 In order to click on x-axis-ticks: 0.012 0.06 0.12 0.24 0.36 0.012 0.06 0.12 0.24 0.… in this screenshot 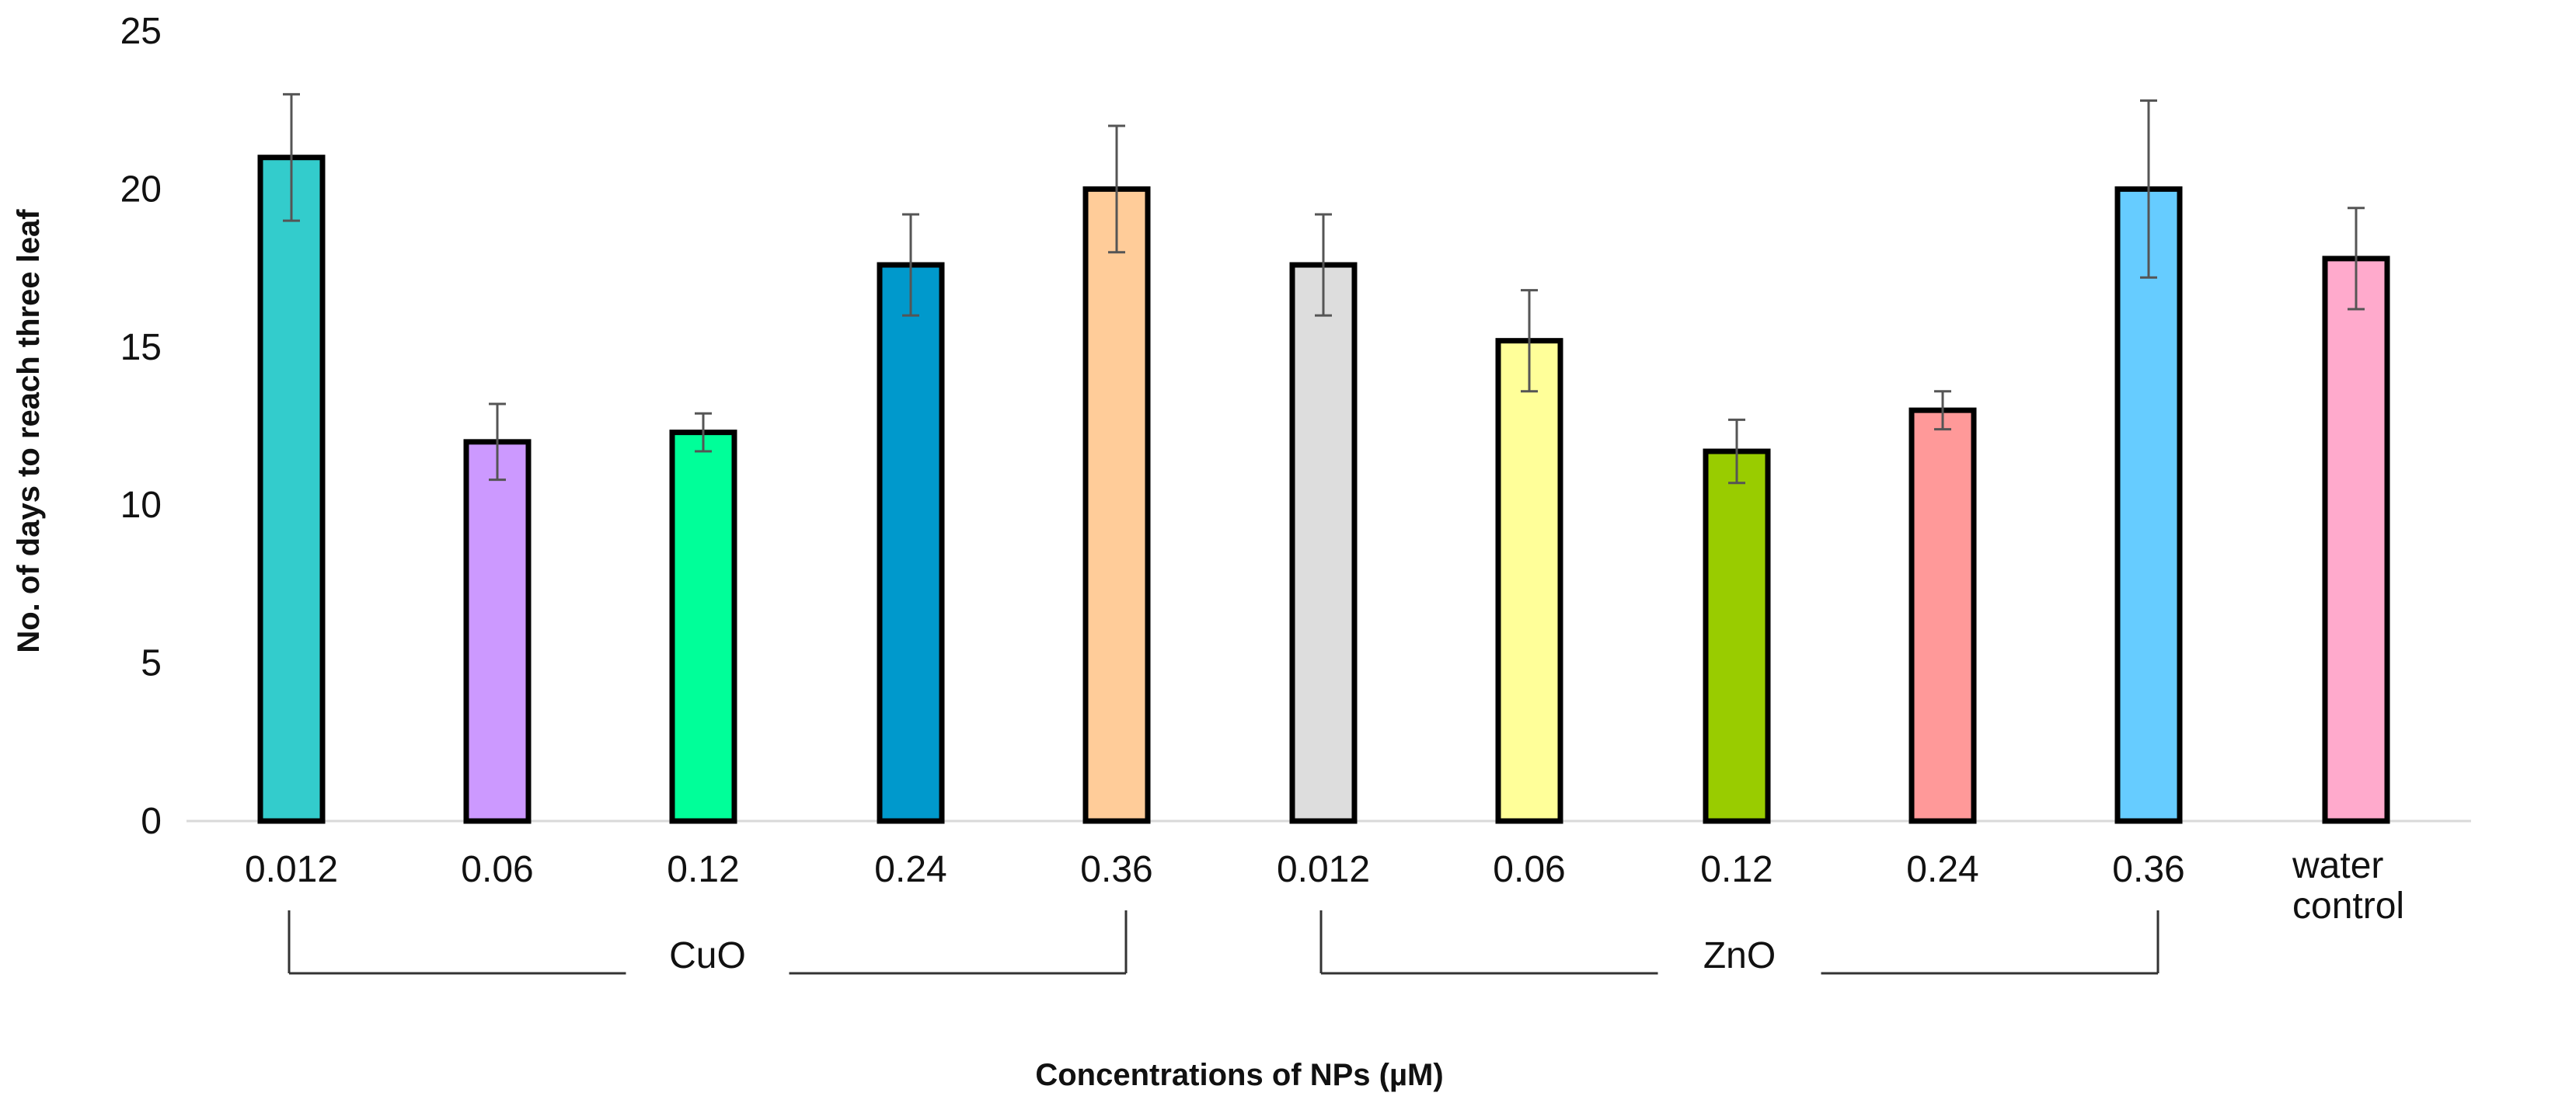, I will do `click(1324, 886)`.